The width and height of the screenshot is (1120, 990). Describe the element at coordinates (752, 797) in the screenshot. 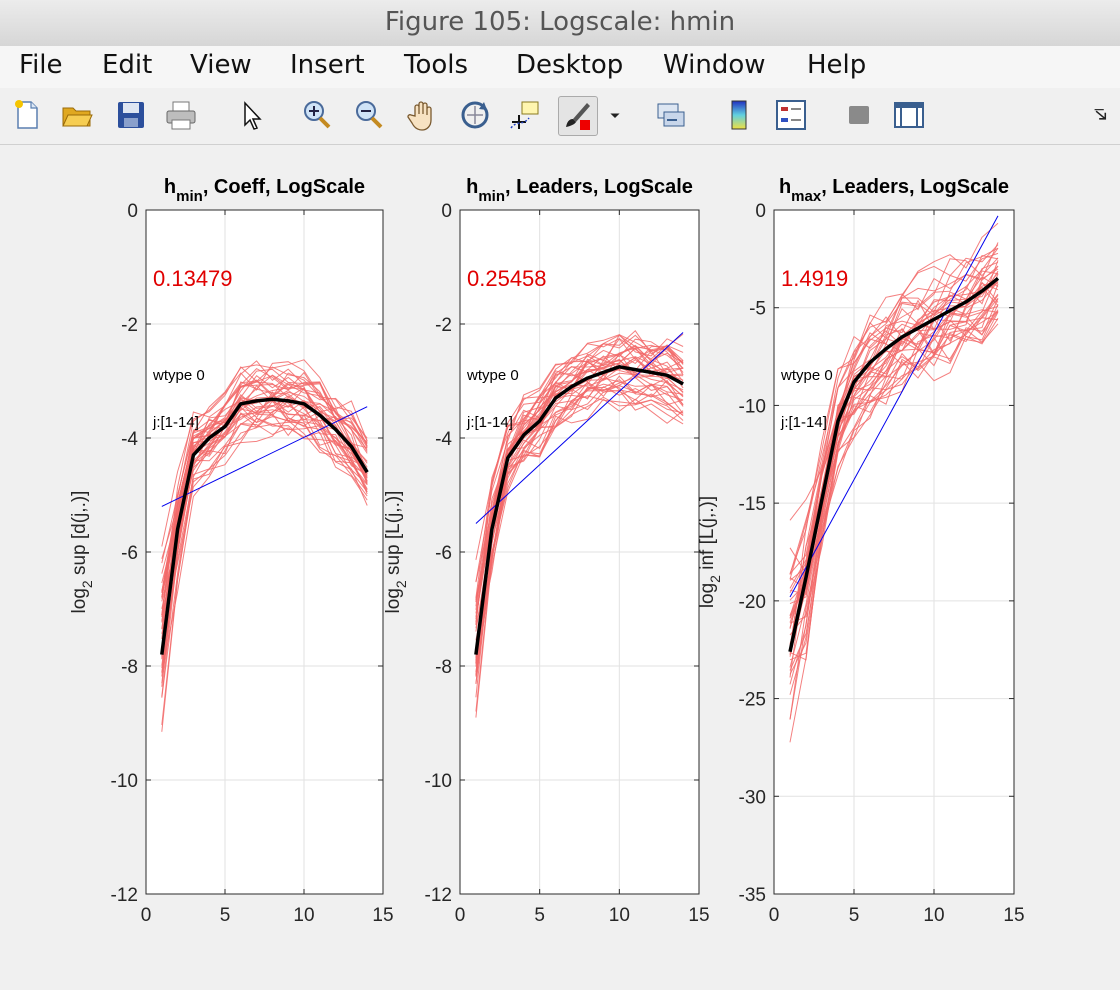

I see `y-tick-label: -30` at that location.